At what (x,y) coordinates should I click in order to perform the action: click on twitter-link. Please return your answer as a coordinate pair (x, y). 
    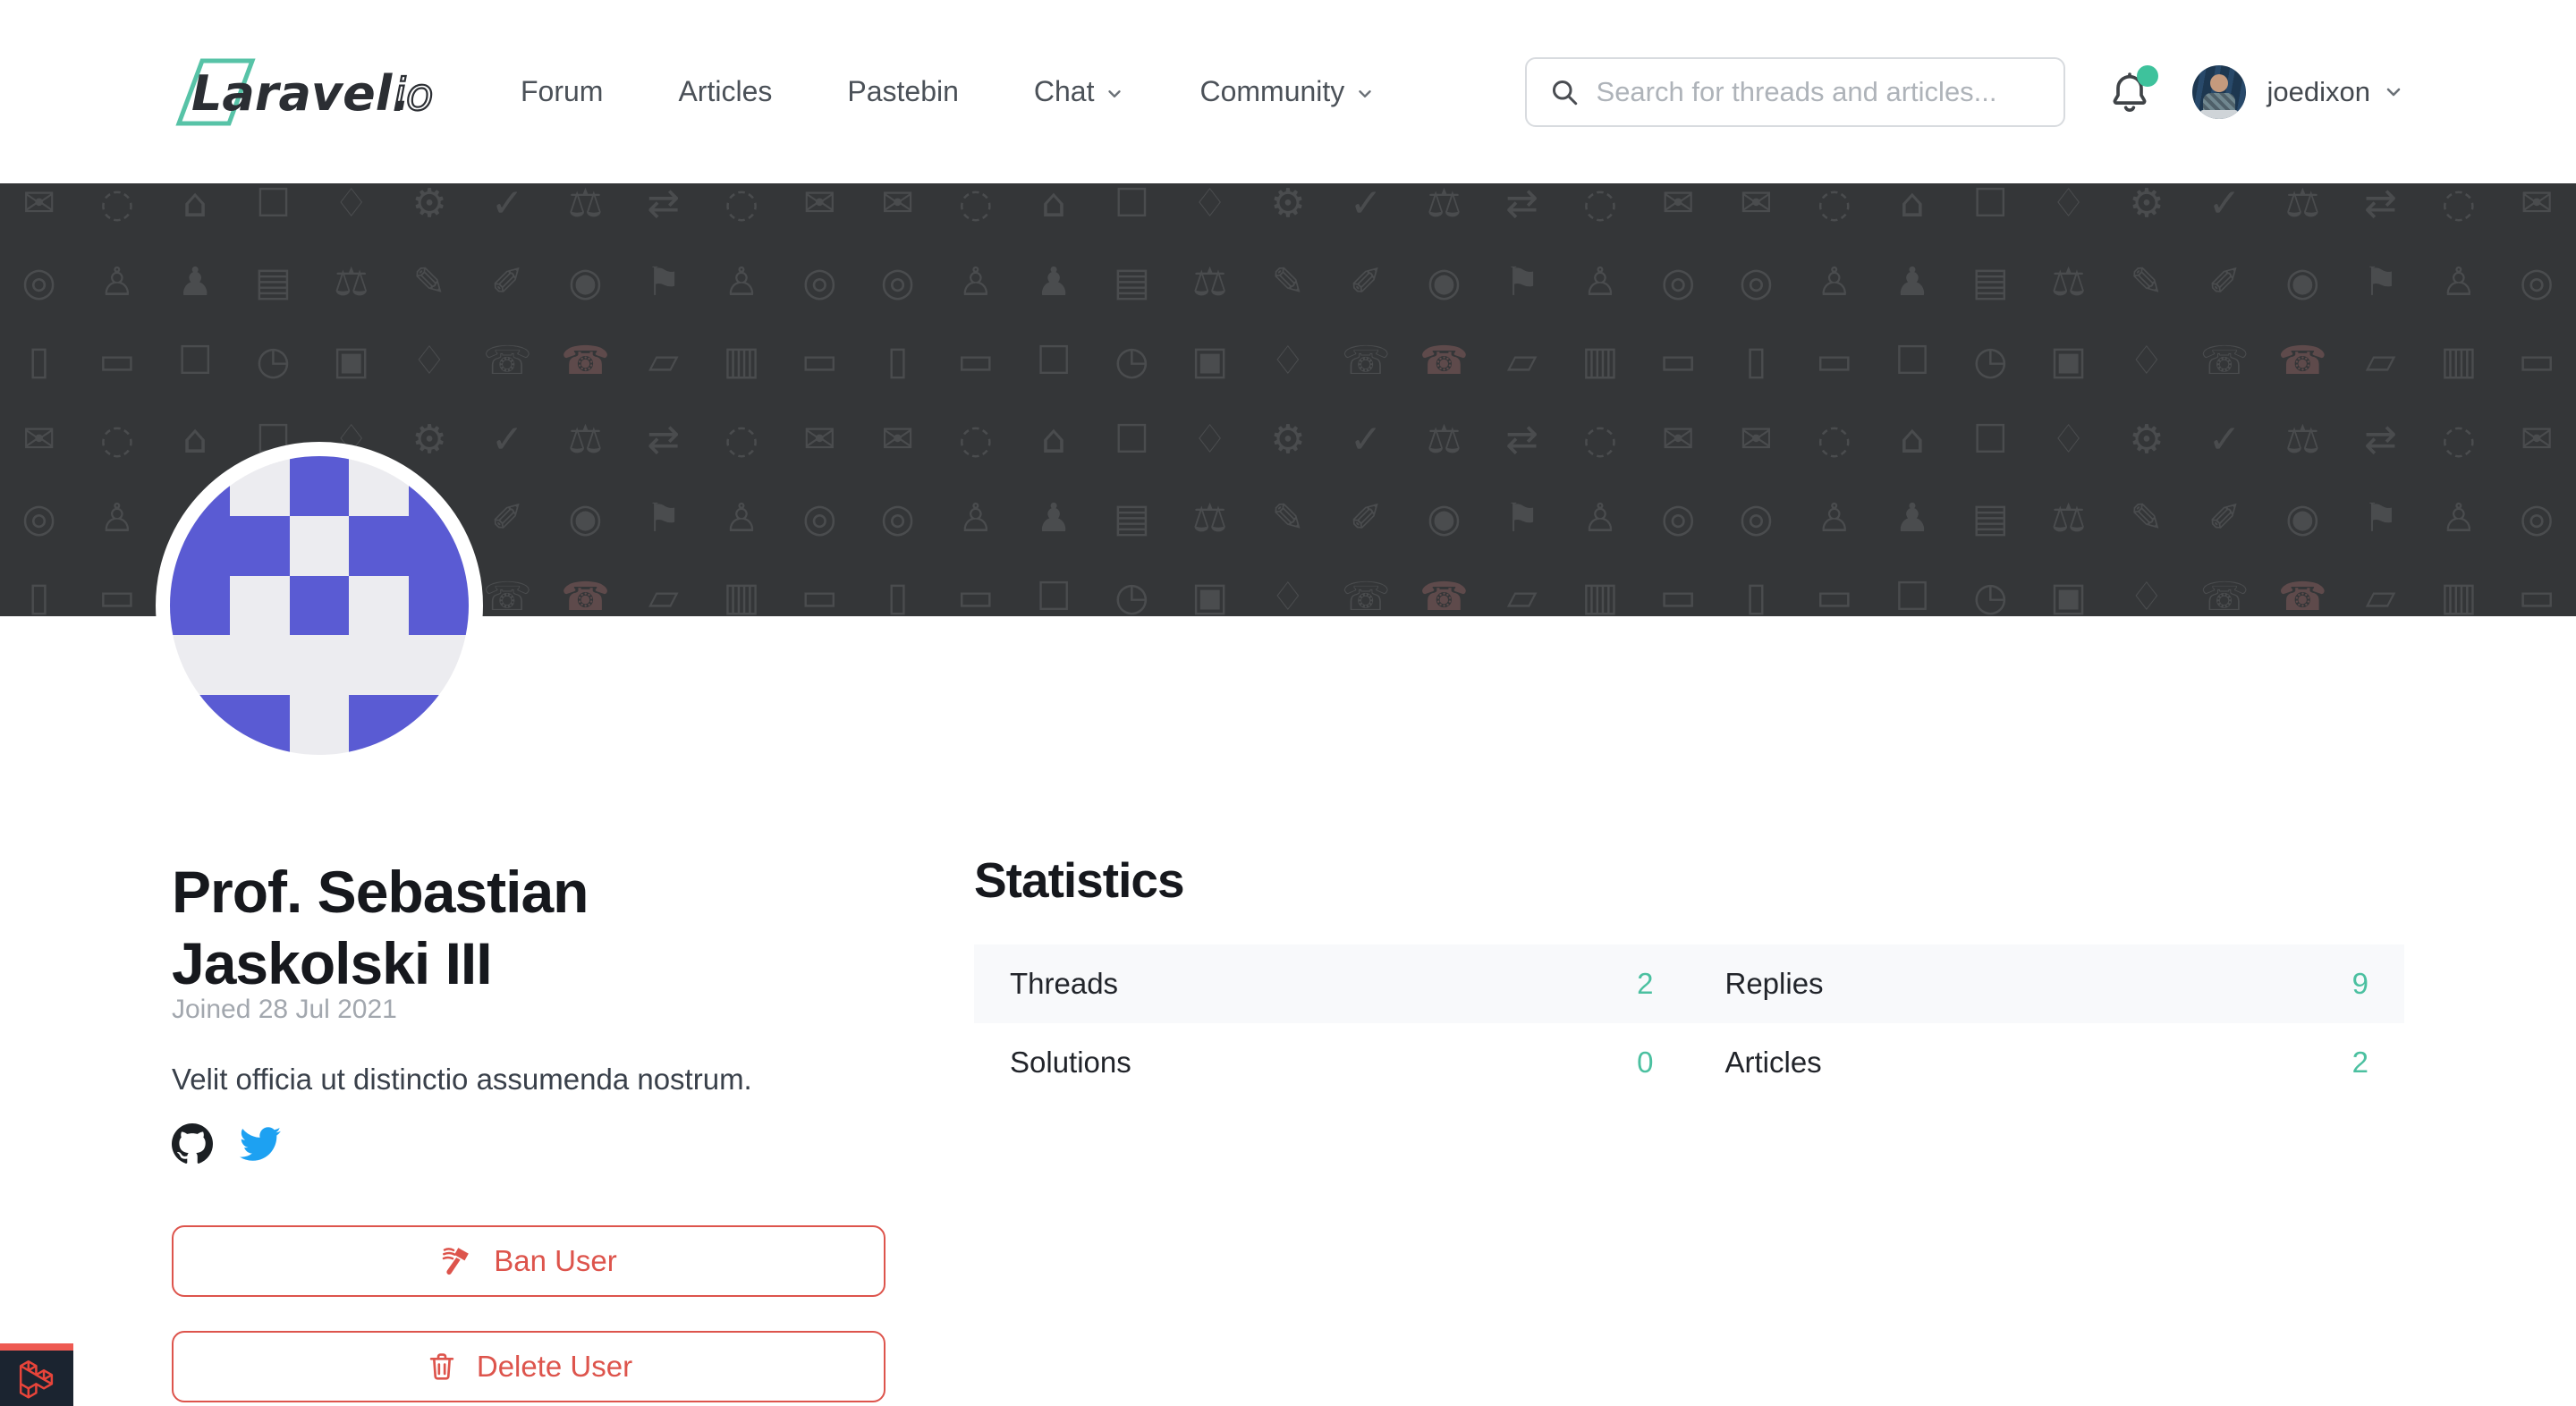
    Looking at the image, I should click on (260, 1144).